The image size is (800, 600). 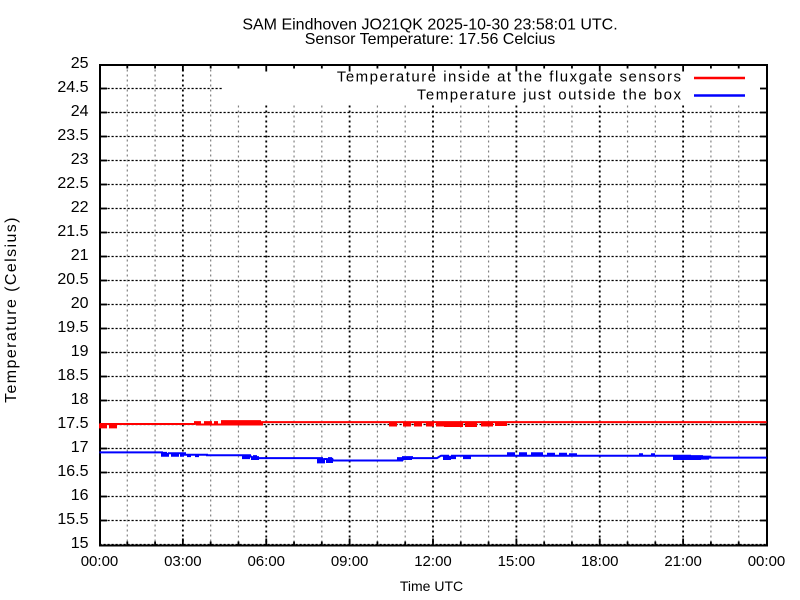 What do you see at coordinates (600, 561) in the screenshot?
I see `svg-text: 18:00` at bounding box center [600, 561].